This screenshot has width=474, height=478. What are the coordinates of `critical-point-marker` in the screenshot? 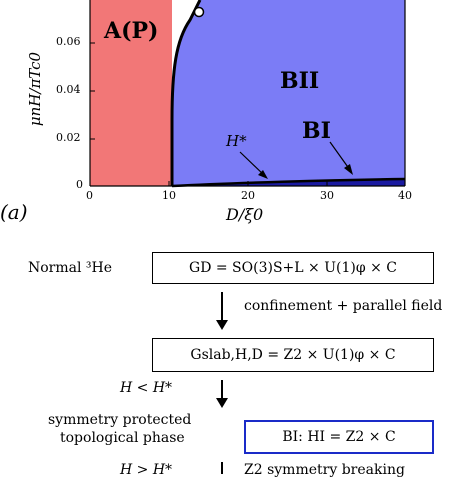 It's located at (199, 12).